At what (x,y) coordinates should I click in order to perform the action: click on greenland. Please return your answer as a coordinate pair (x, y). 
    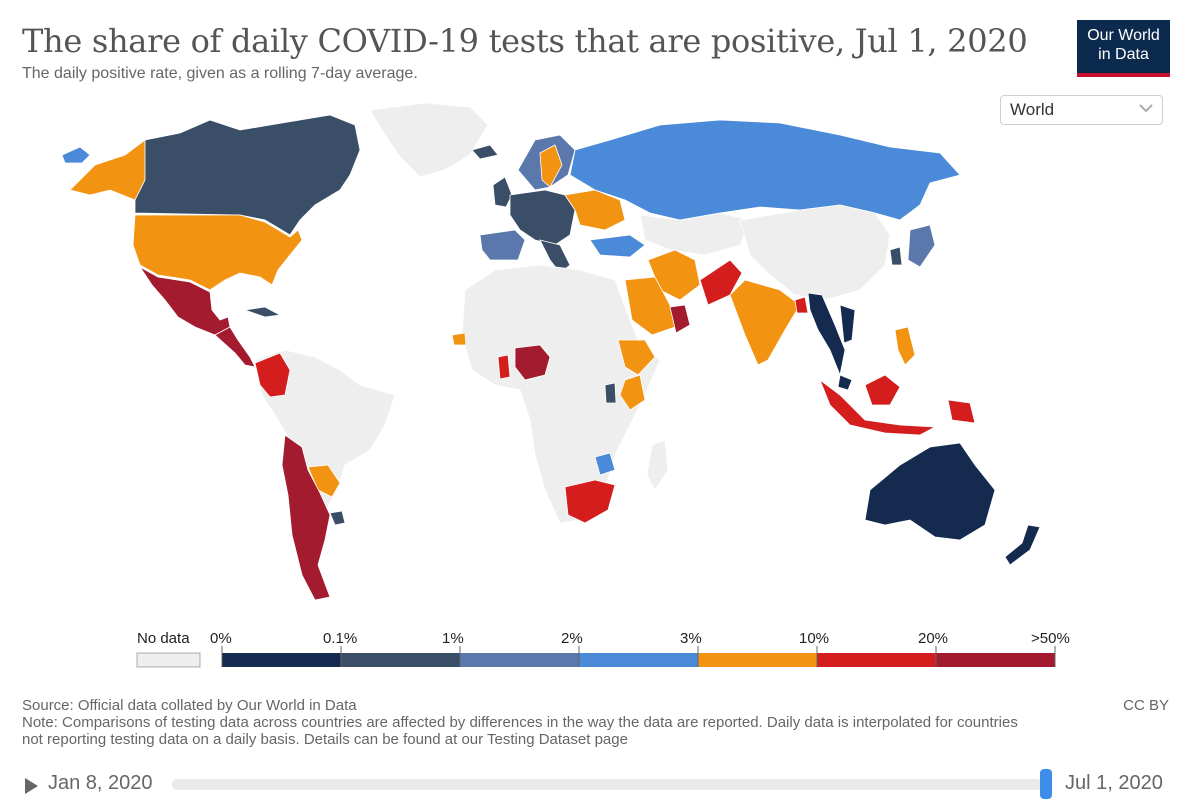
    Looking at the image, I should click on (429, 140).